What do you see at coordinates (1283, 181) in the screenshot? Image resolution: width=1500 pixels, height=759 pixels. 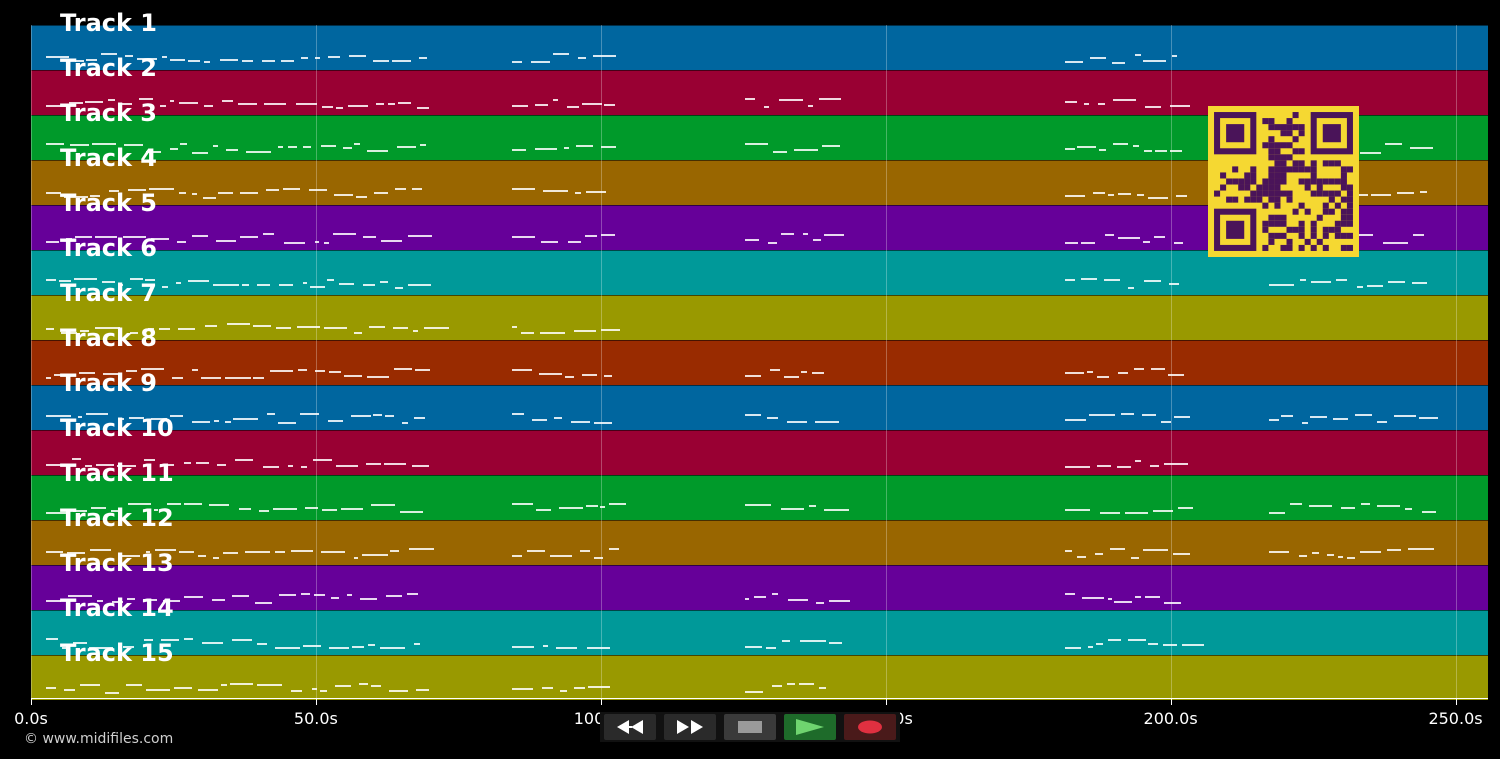 I see `qr-code` at bounding box center [1283, 181].